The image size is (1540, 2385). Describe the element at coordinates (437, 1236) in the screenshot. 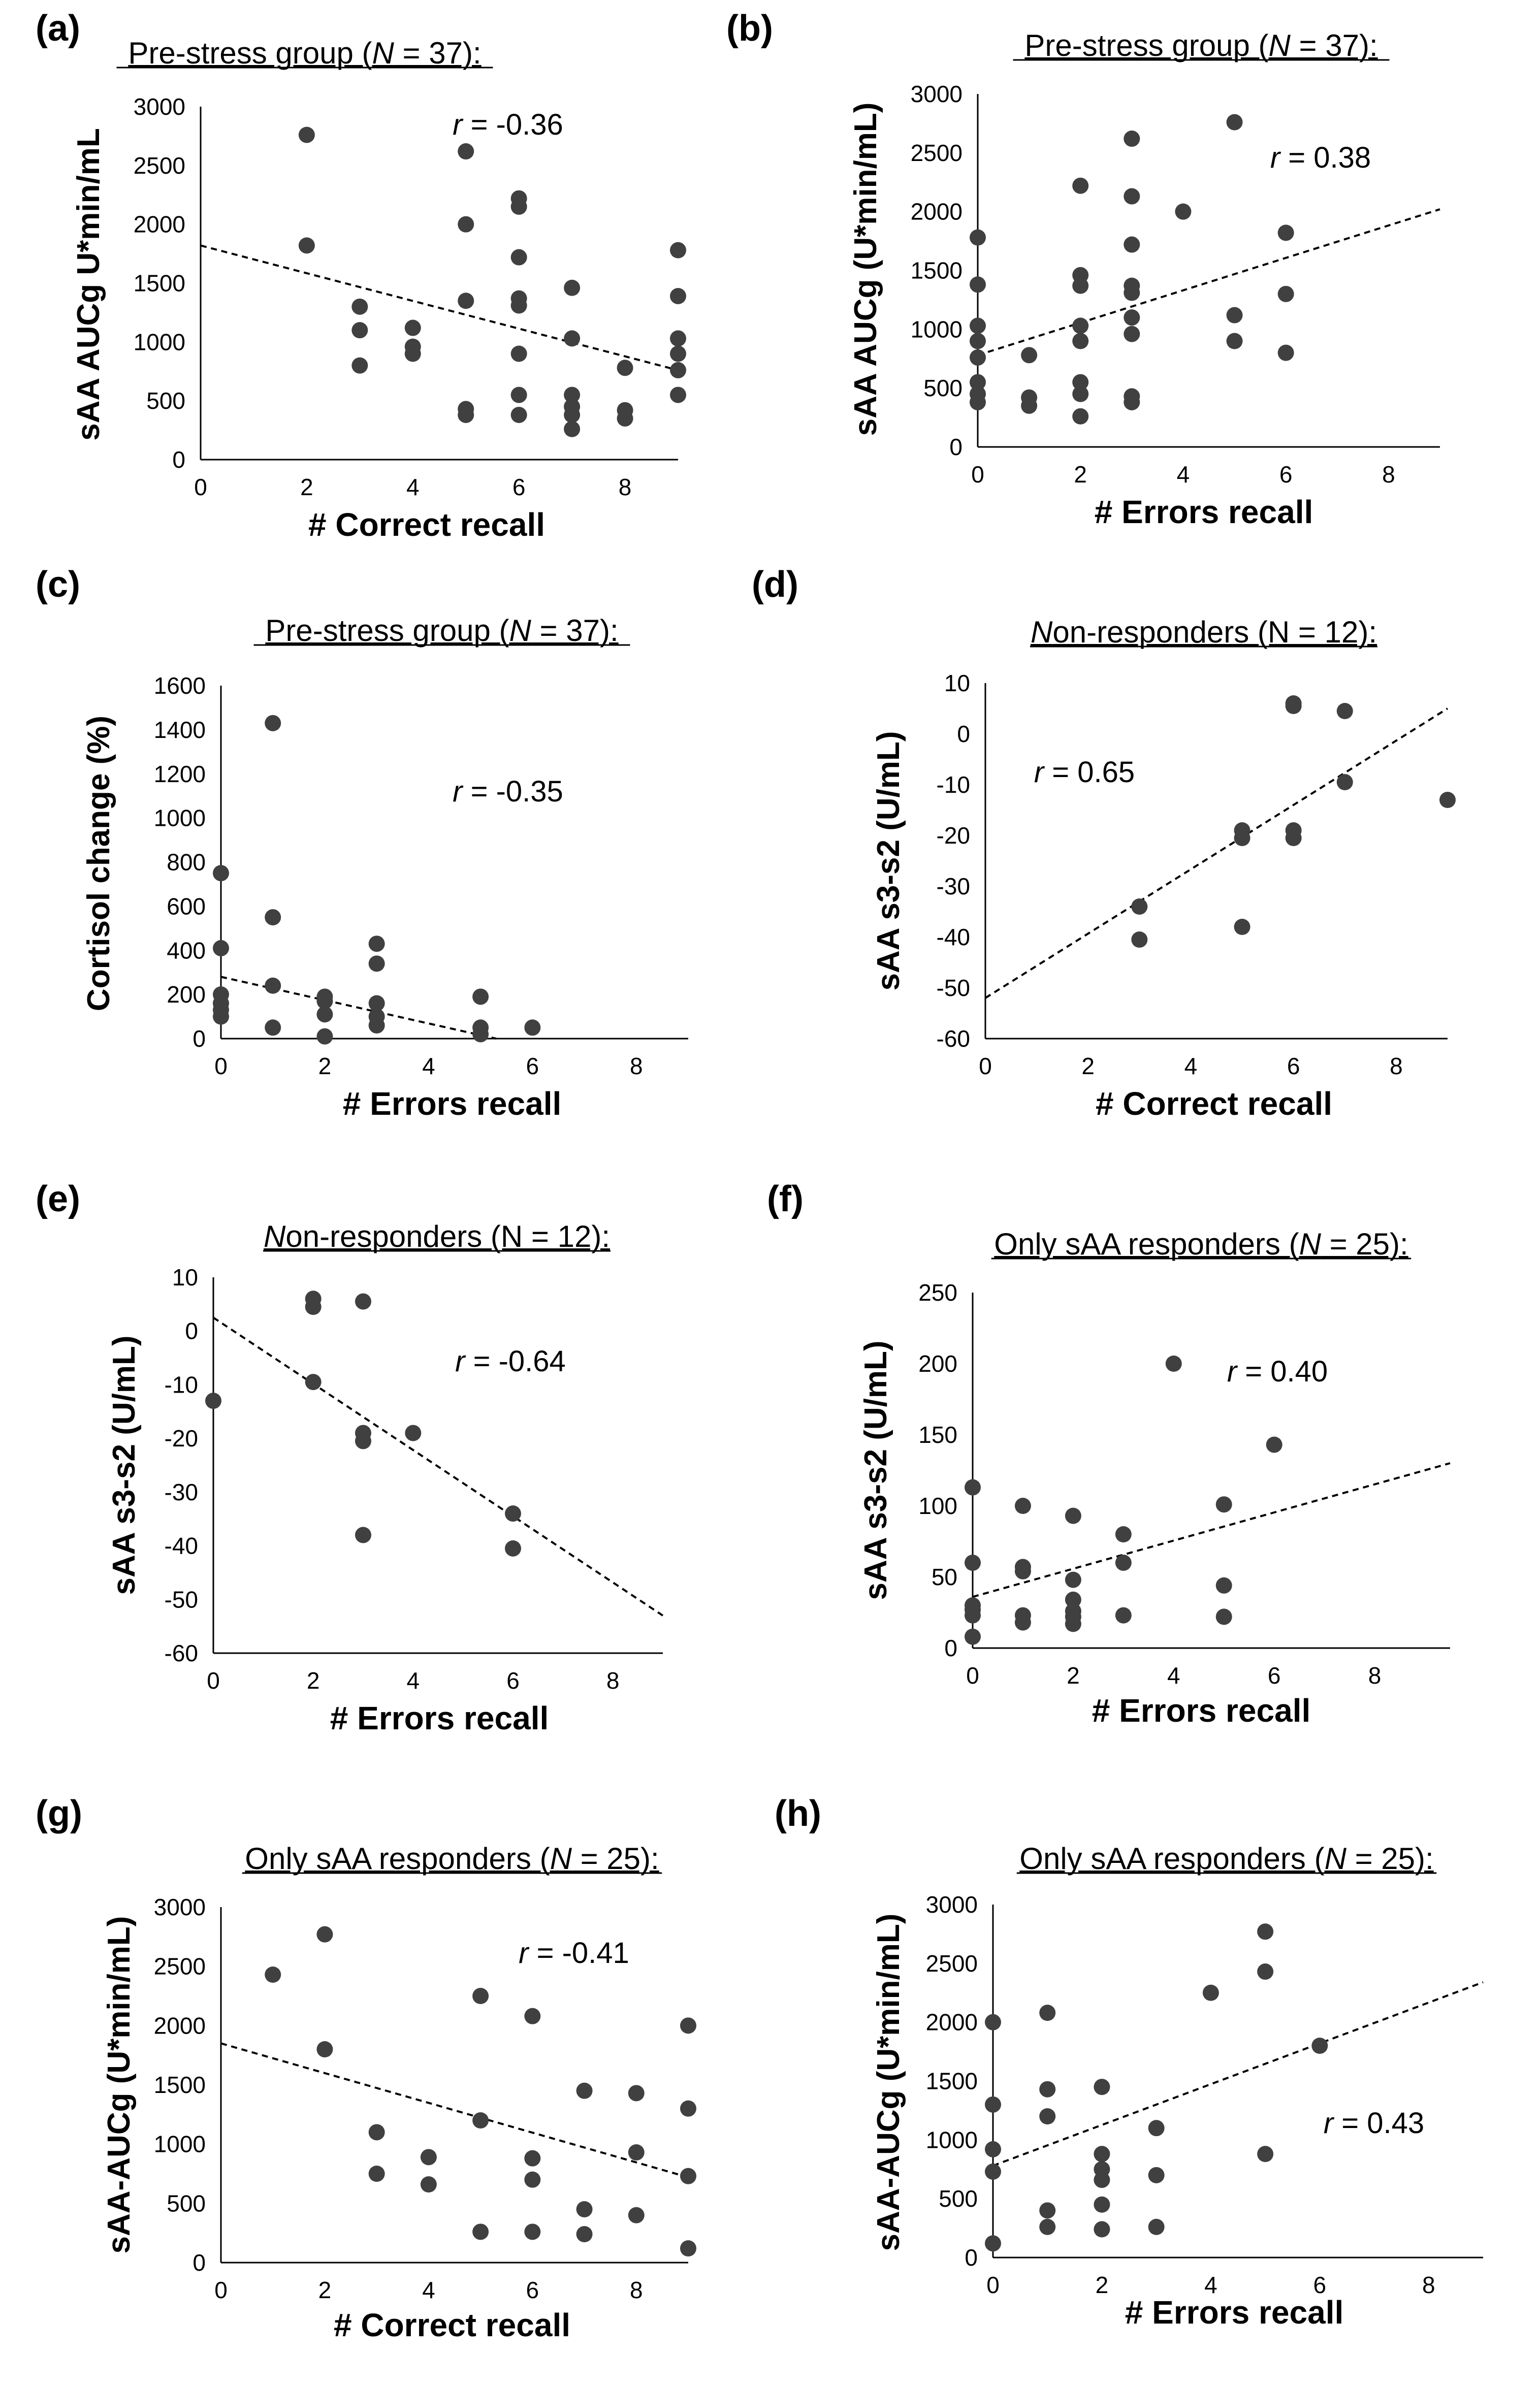

I see `panel-title: Non-responders (N = 12):` at that location.